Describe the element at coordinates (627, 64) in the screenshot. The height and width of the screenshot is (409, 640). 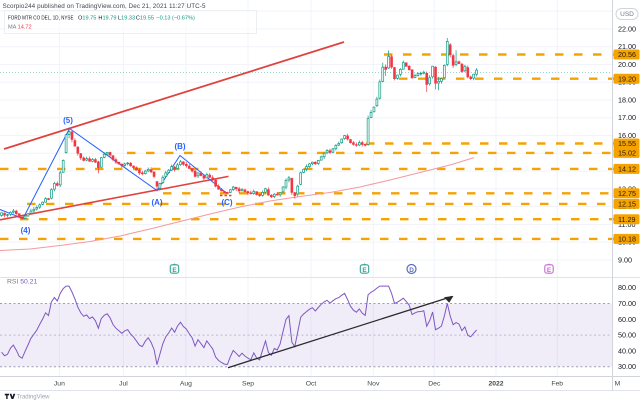
I see `svg-text: 20.00` at that location.